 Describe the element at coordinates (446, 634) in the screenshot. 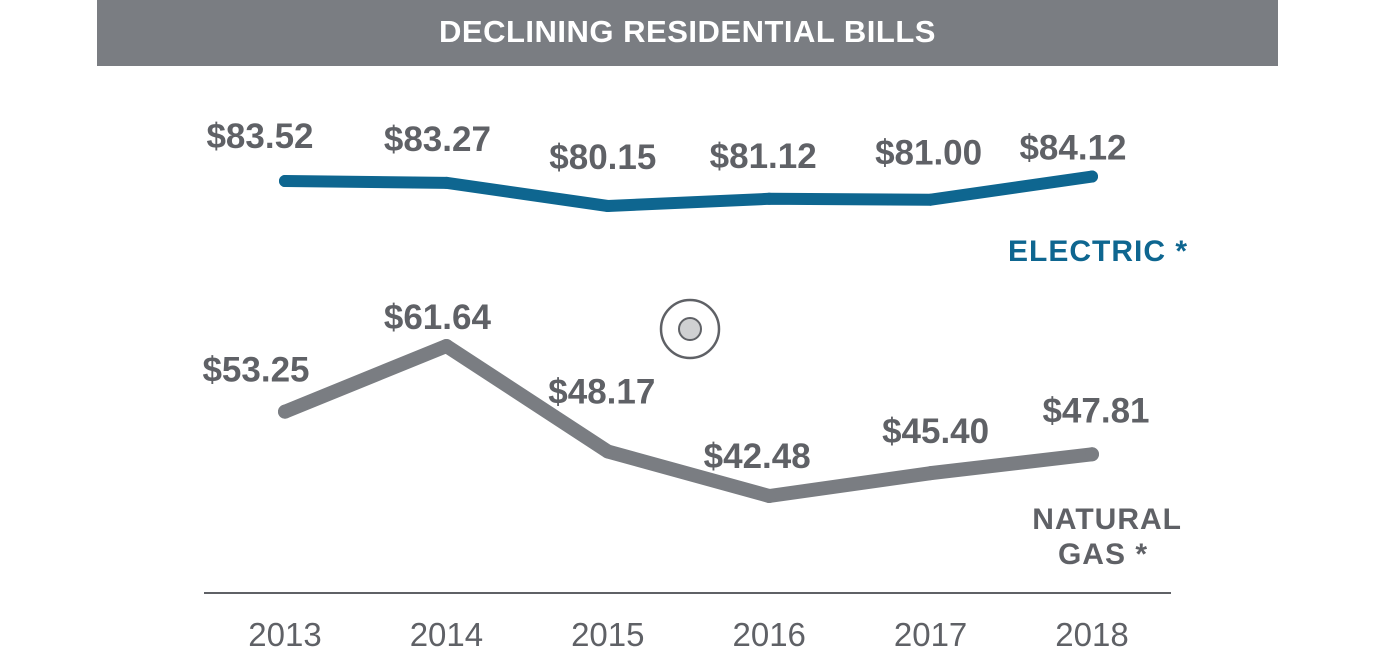

I see `x-tick-label-2014: 2014` at that location.